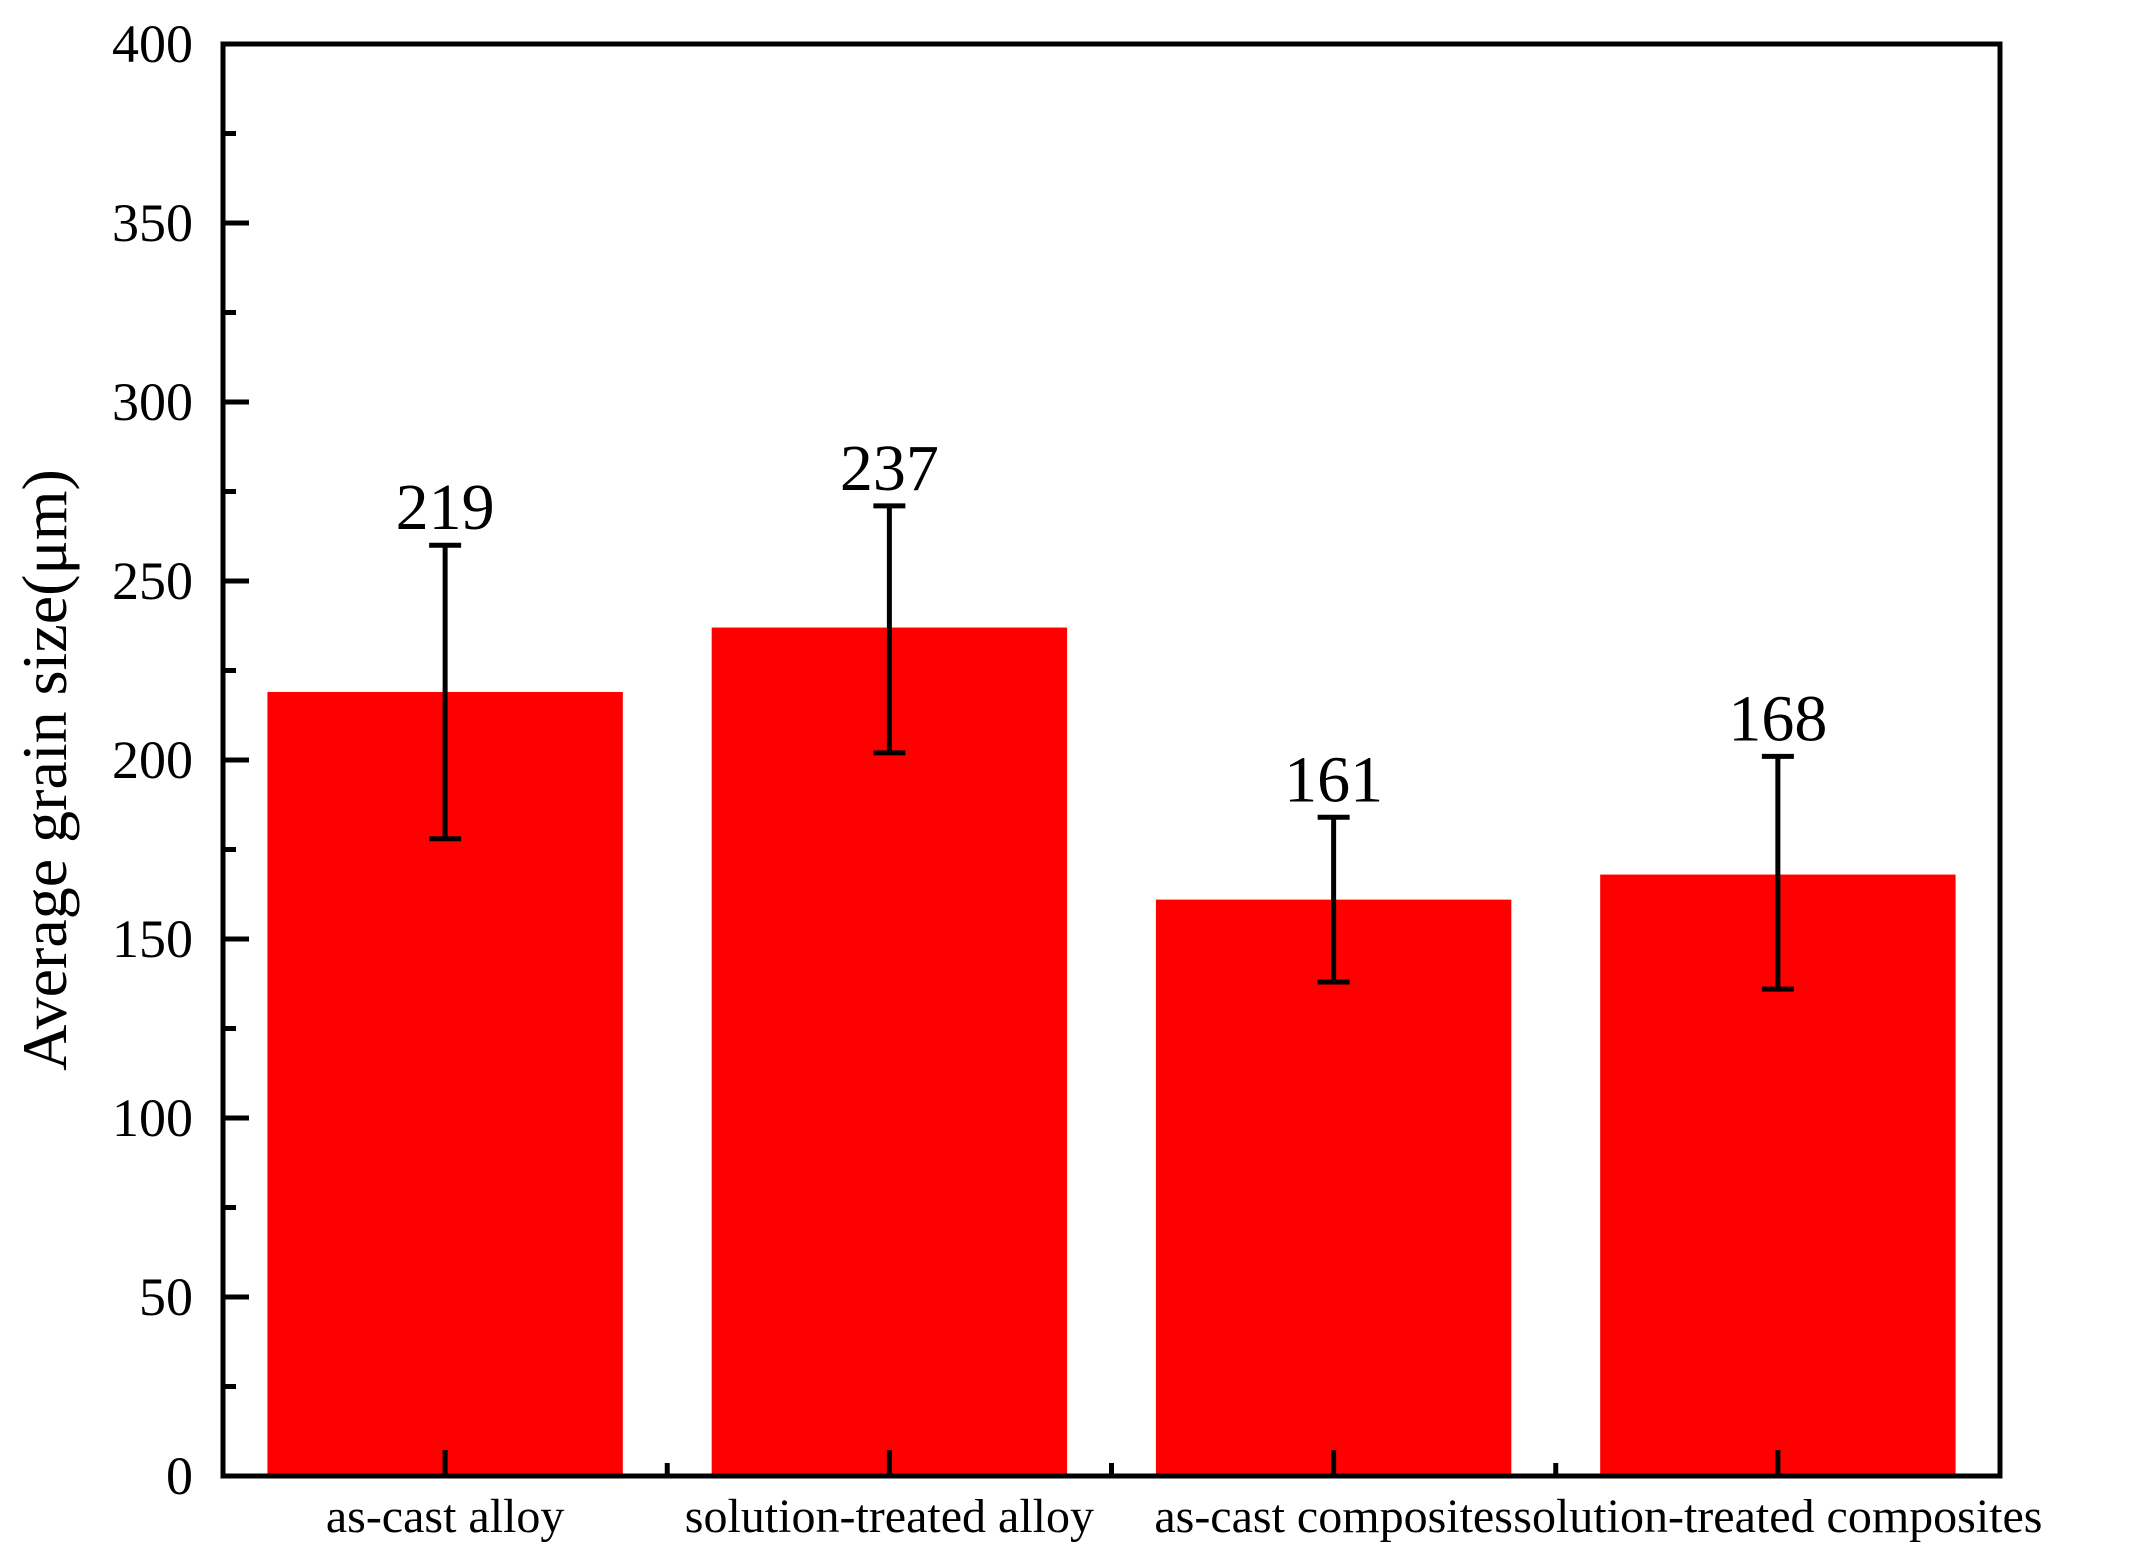 The width and height of the screenshot is (2148, 1544). What do you see at coordinates (445, 507) in the screenshot?
I see `data-label: 219` at bounding box center [445, 507].